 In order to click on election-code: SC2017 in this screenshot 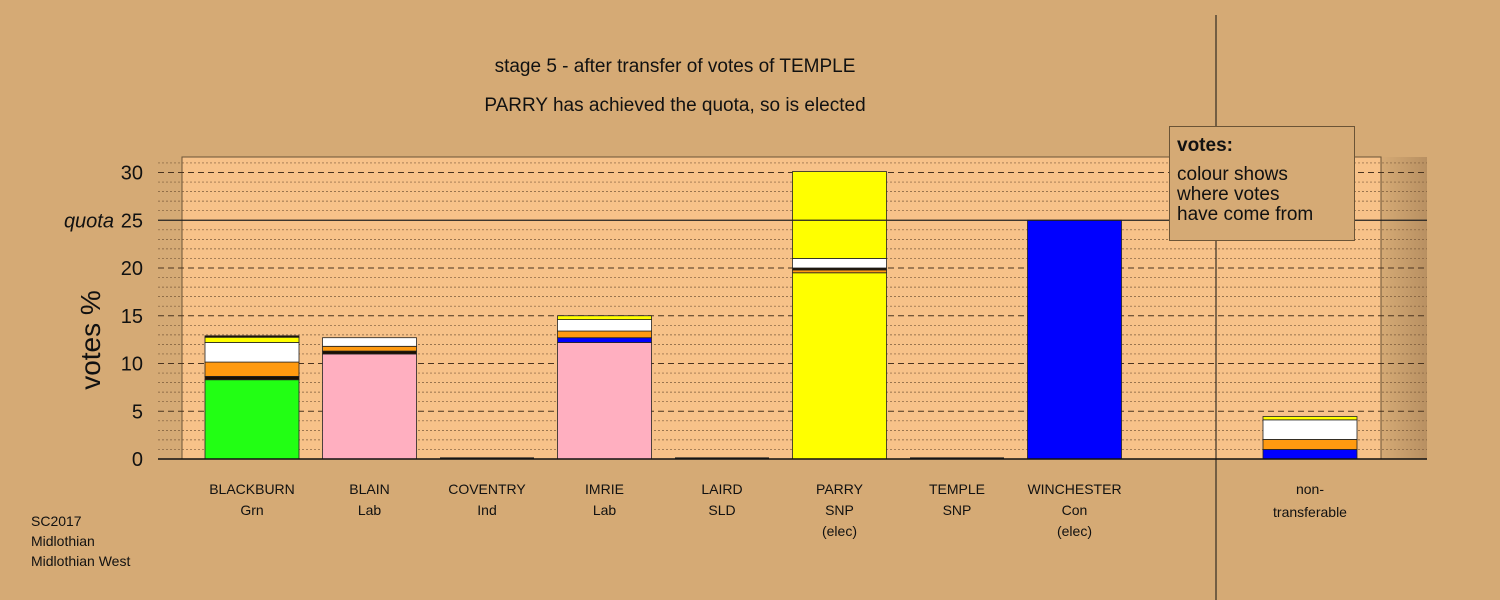, I will do `click(56, 521)`.